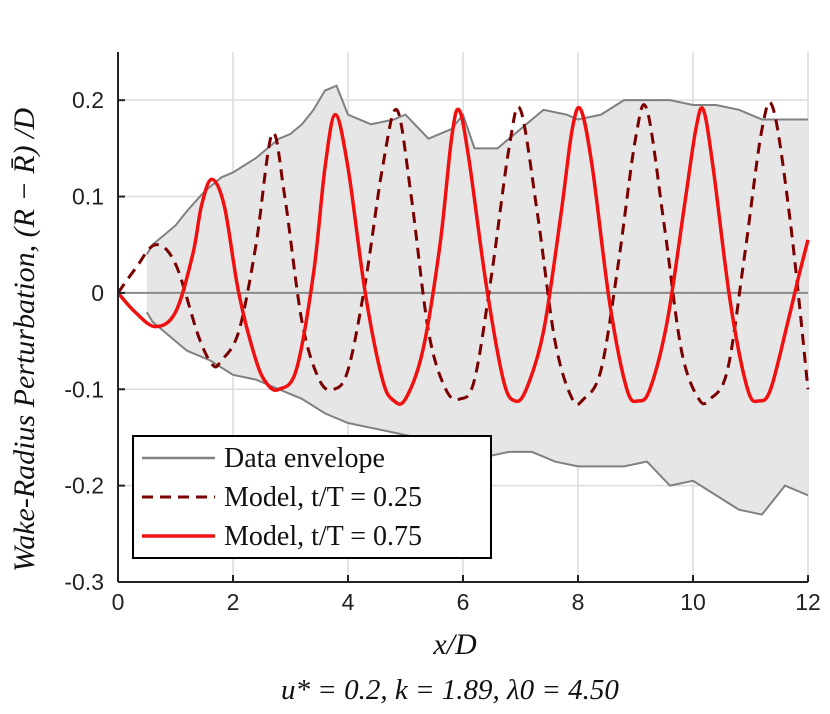 This screenshot has height=714, width=830. What do you see at coordinates (84, 486) in the screenshot?
I see `y-tick-label-1: -0.2` at bounding box center [84, 486].